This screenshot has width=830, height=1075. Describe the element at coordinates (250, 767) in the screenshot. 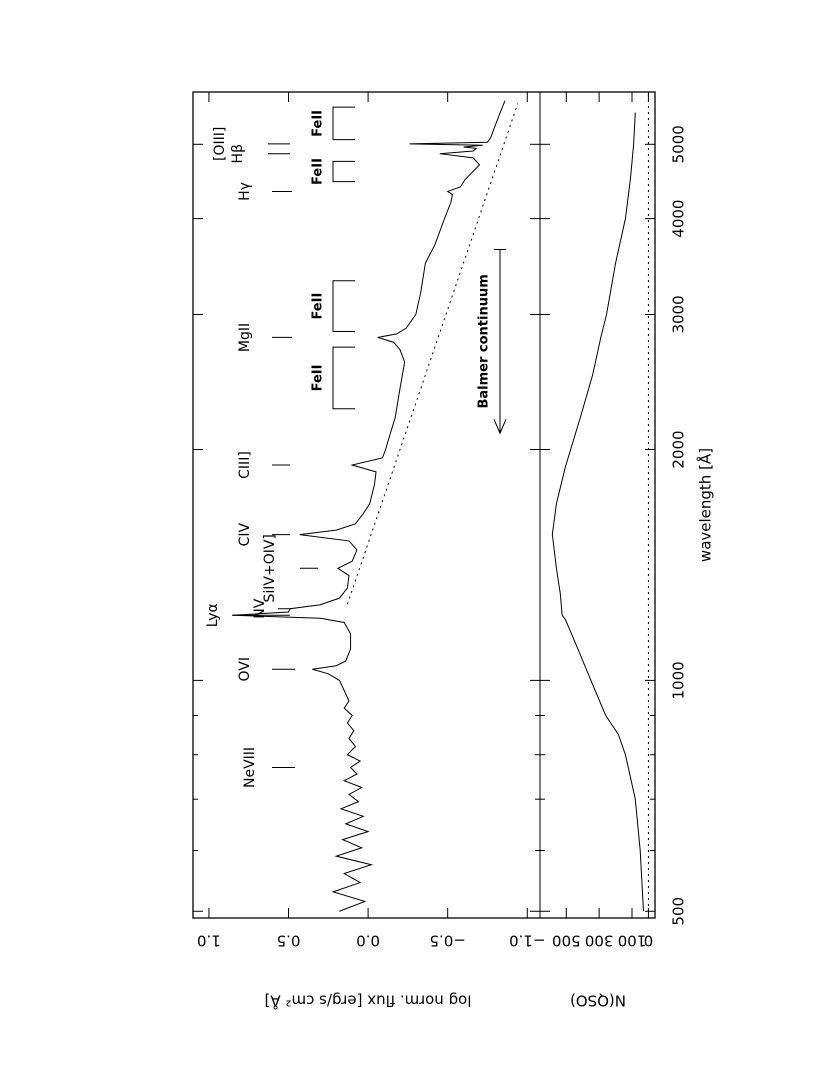

I see `line-label: NeVIII` at that location.